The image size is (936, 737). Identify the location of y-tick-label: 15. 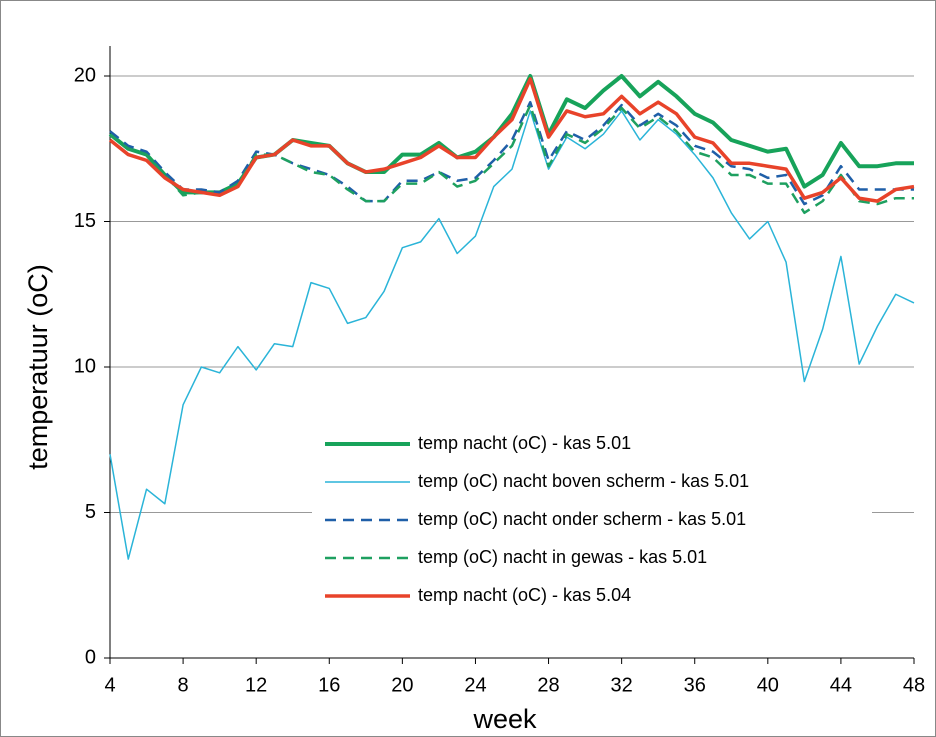
(85, 221).